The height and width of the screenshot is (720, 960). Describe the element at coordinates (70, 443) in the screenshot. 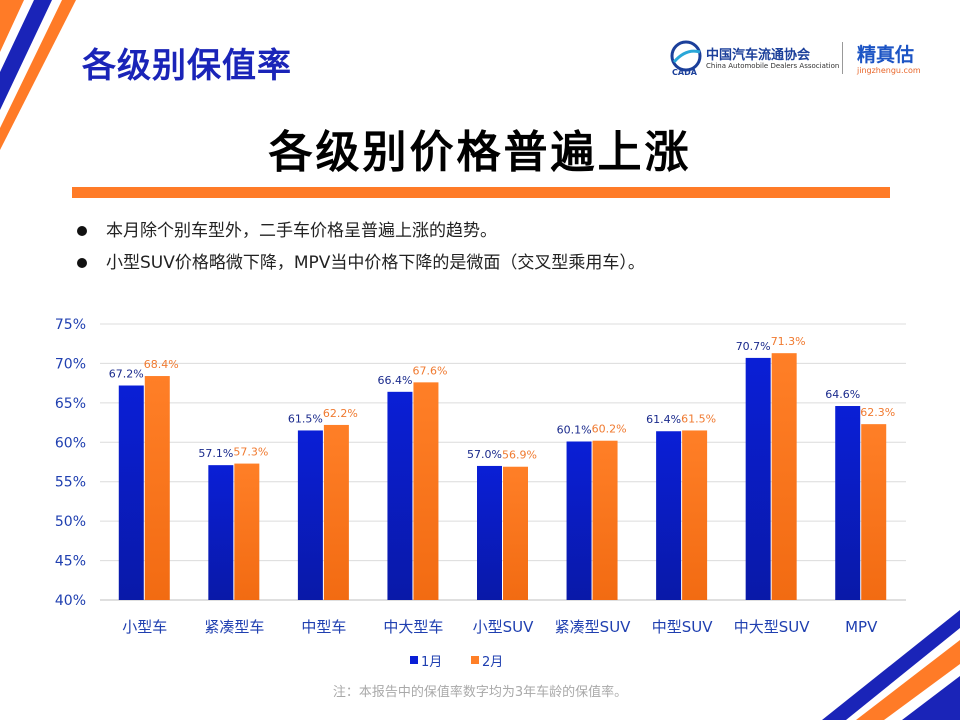

I see `y-tick-label: 60%` at that location.